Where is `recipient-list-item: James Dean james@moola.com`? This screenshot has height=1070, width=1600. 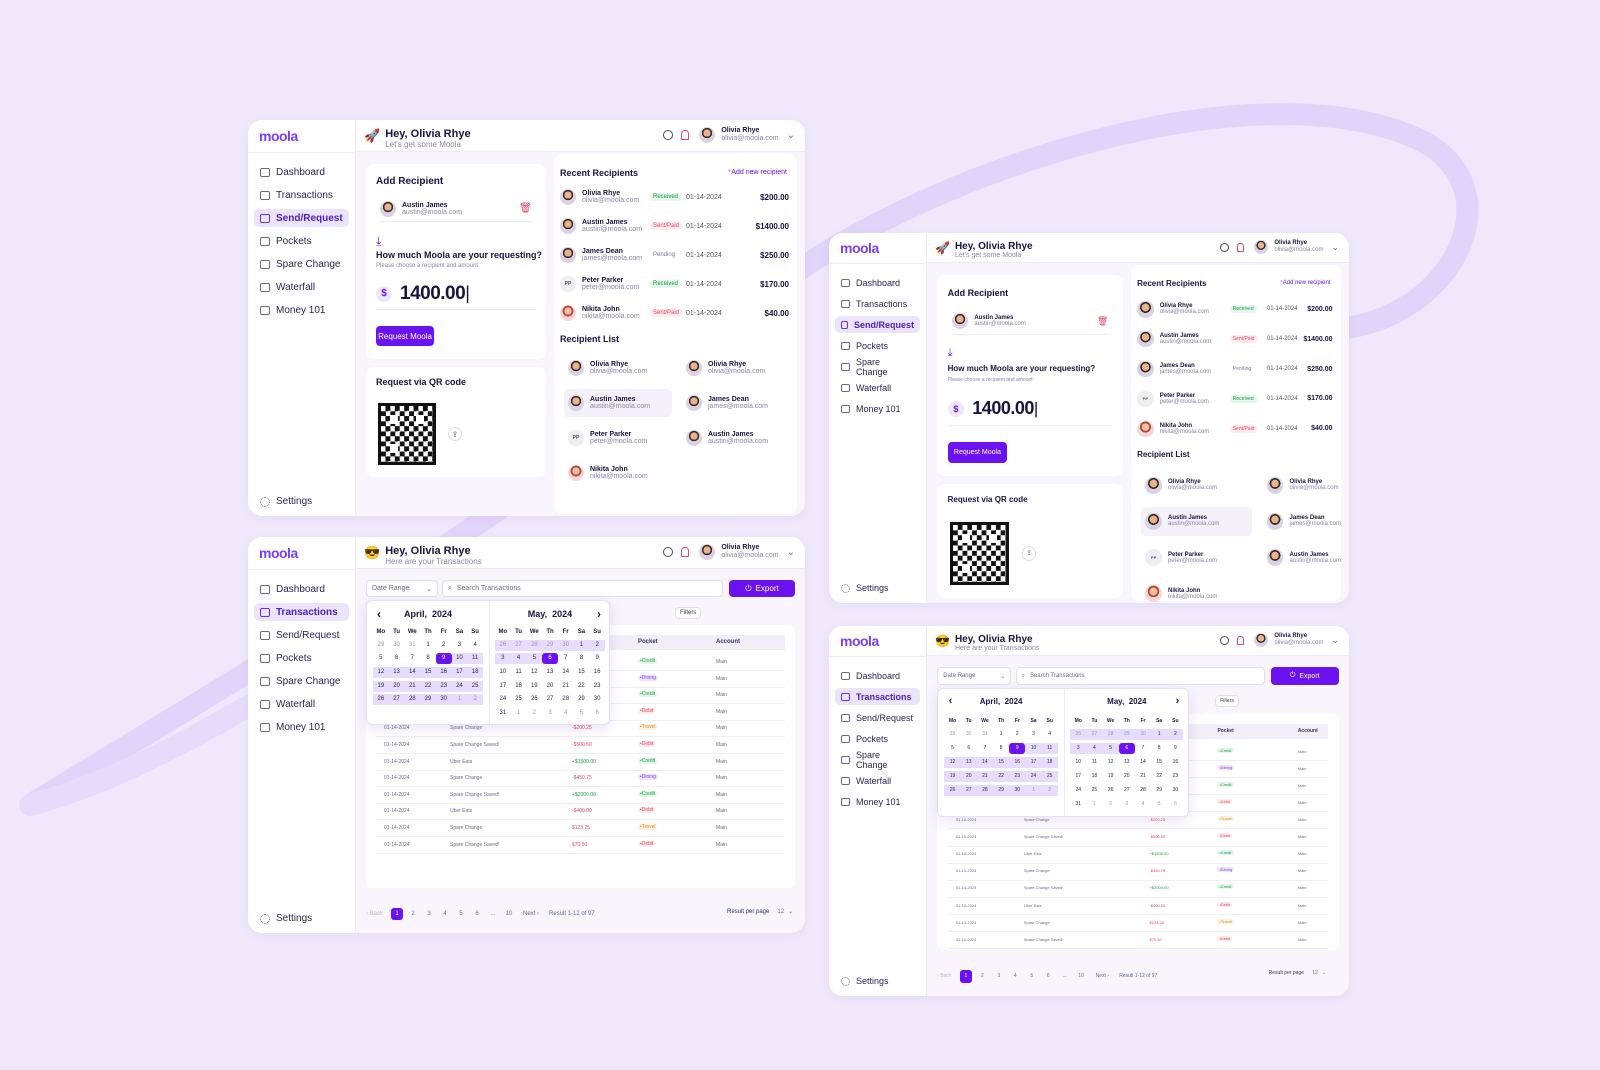 recipient-list-item: James Dean james@moola.com is located at coordinates (1306, 521).